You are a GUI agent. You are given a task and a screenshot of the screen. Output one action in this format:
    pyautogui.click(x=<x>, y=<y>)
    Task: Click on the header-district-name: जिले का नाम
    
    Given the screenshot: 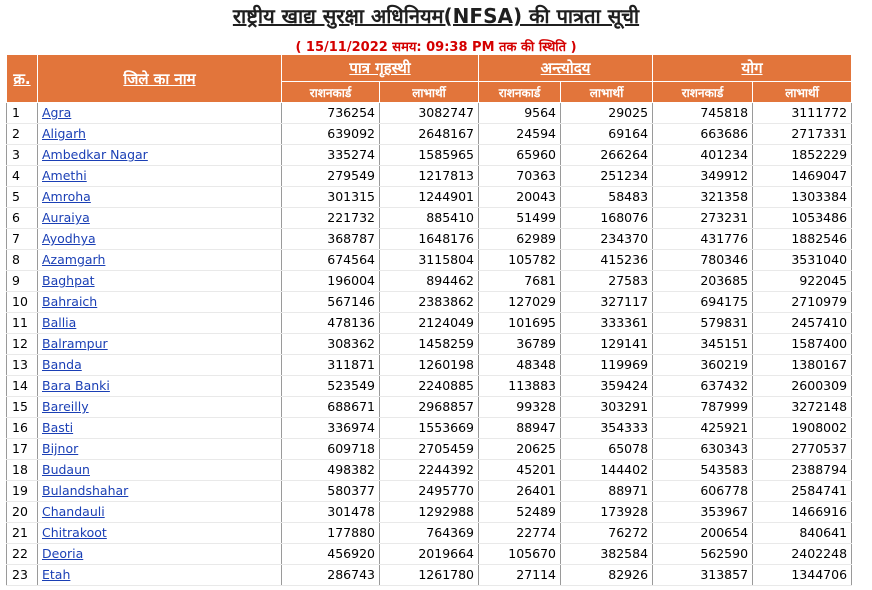 What is the action you would take?
    pyautogui.click(x=159, y=78)
    